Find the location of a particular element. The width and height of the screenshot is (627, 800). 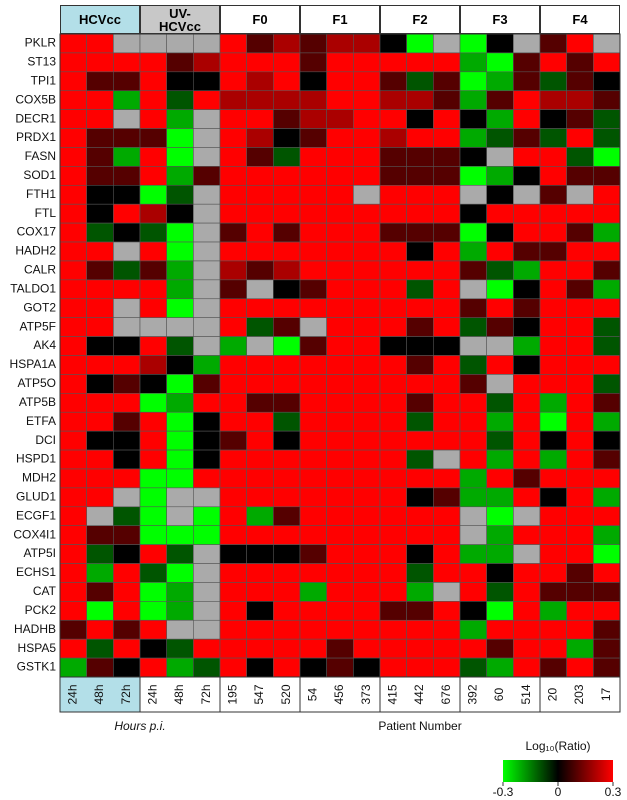

row-label: PKLR is located at coordinates (41, 43).